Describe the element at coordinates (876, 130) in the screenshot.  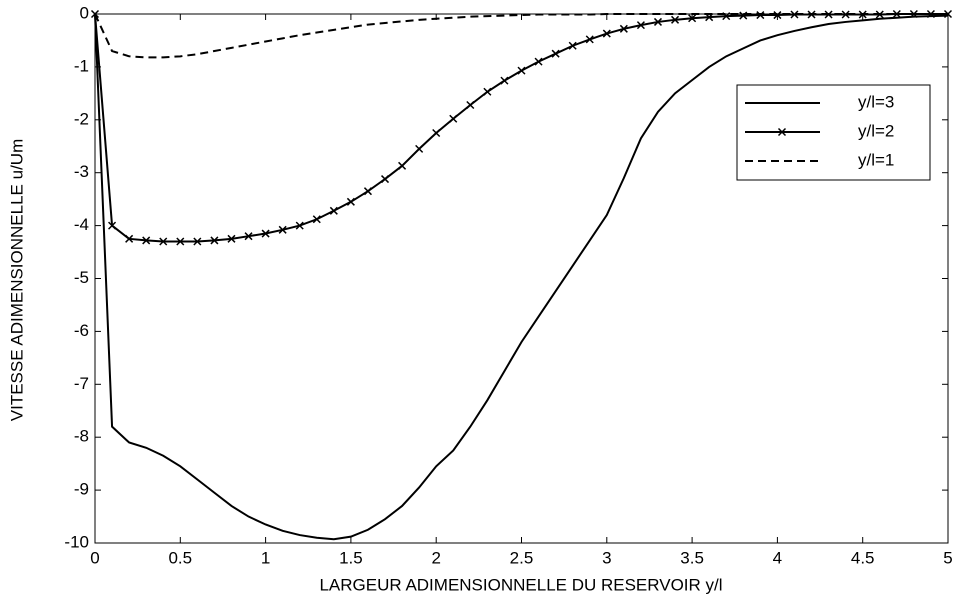
I see `legend-label: y/l=2` at that location.